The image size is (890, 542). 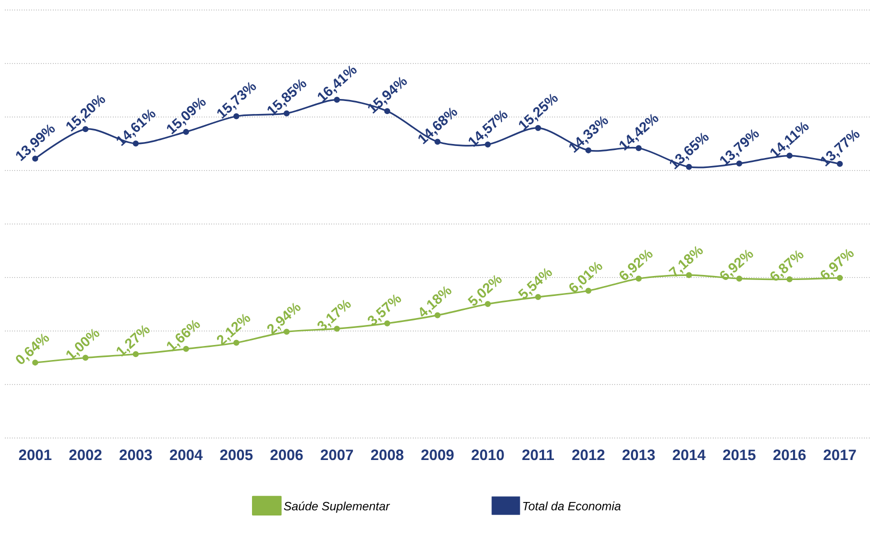 What do you see at coordinates (286, 455) in the screenshot?
I see `x-tick-label: 2006` at bounding box center [286, 455].